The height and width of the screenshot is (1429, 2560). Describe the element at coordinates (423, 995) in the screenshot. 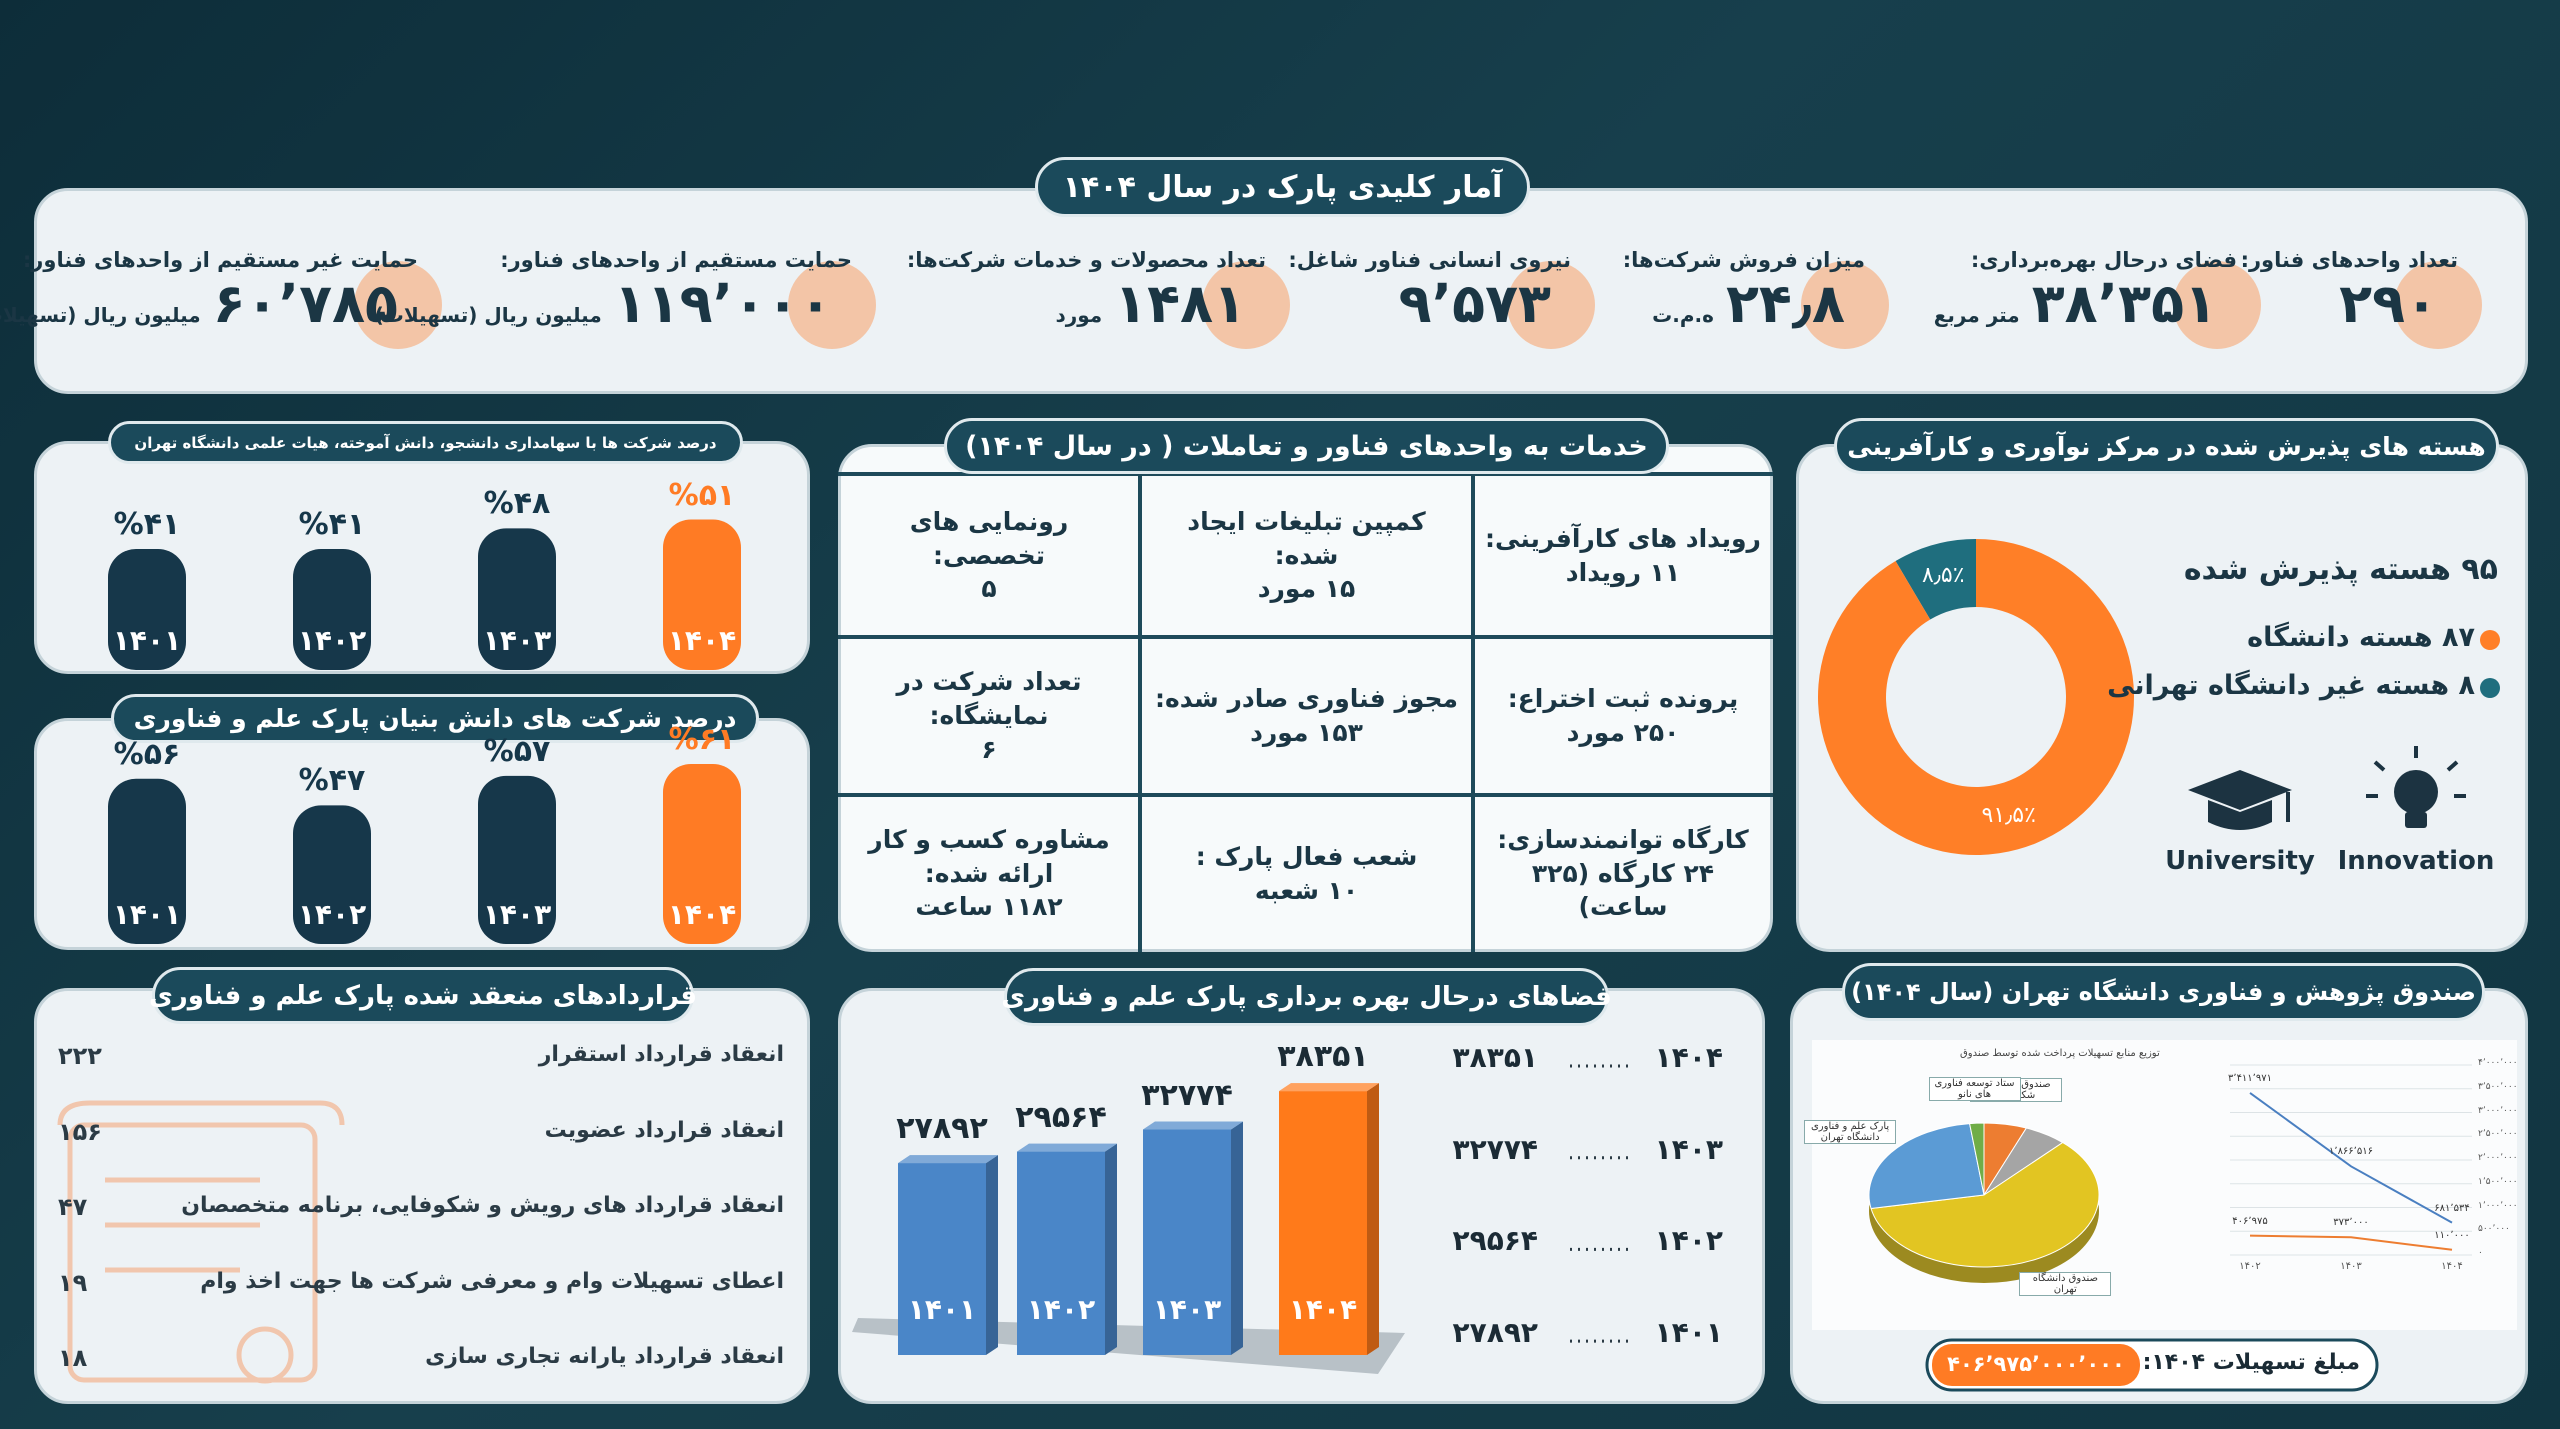

I see `contracts-title: قراردادهای منعقد شده پارک علم و فناوری` at that location.